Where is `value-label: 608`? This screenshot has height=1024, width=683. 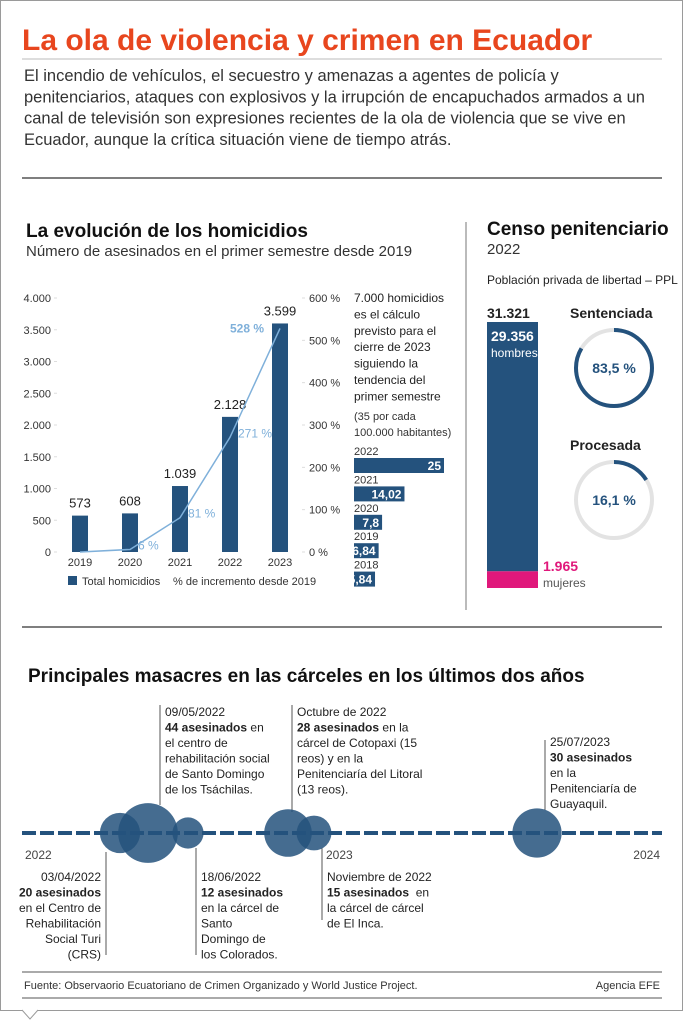 value-label: 608 is located at coordinates (130, 500).